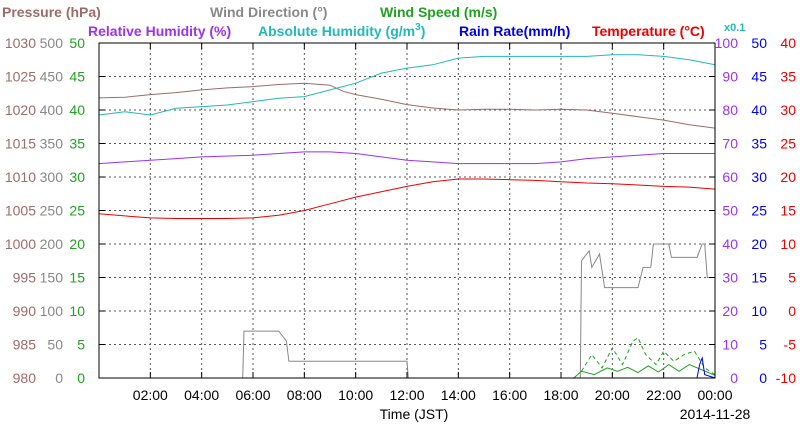 This screenshot has height=434, width=800. What do you see at coordinates (727, 43) in the screenshot?
I see `y-tick-label-humidity: 100` at bounding box center [727, 43].